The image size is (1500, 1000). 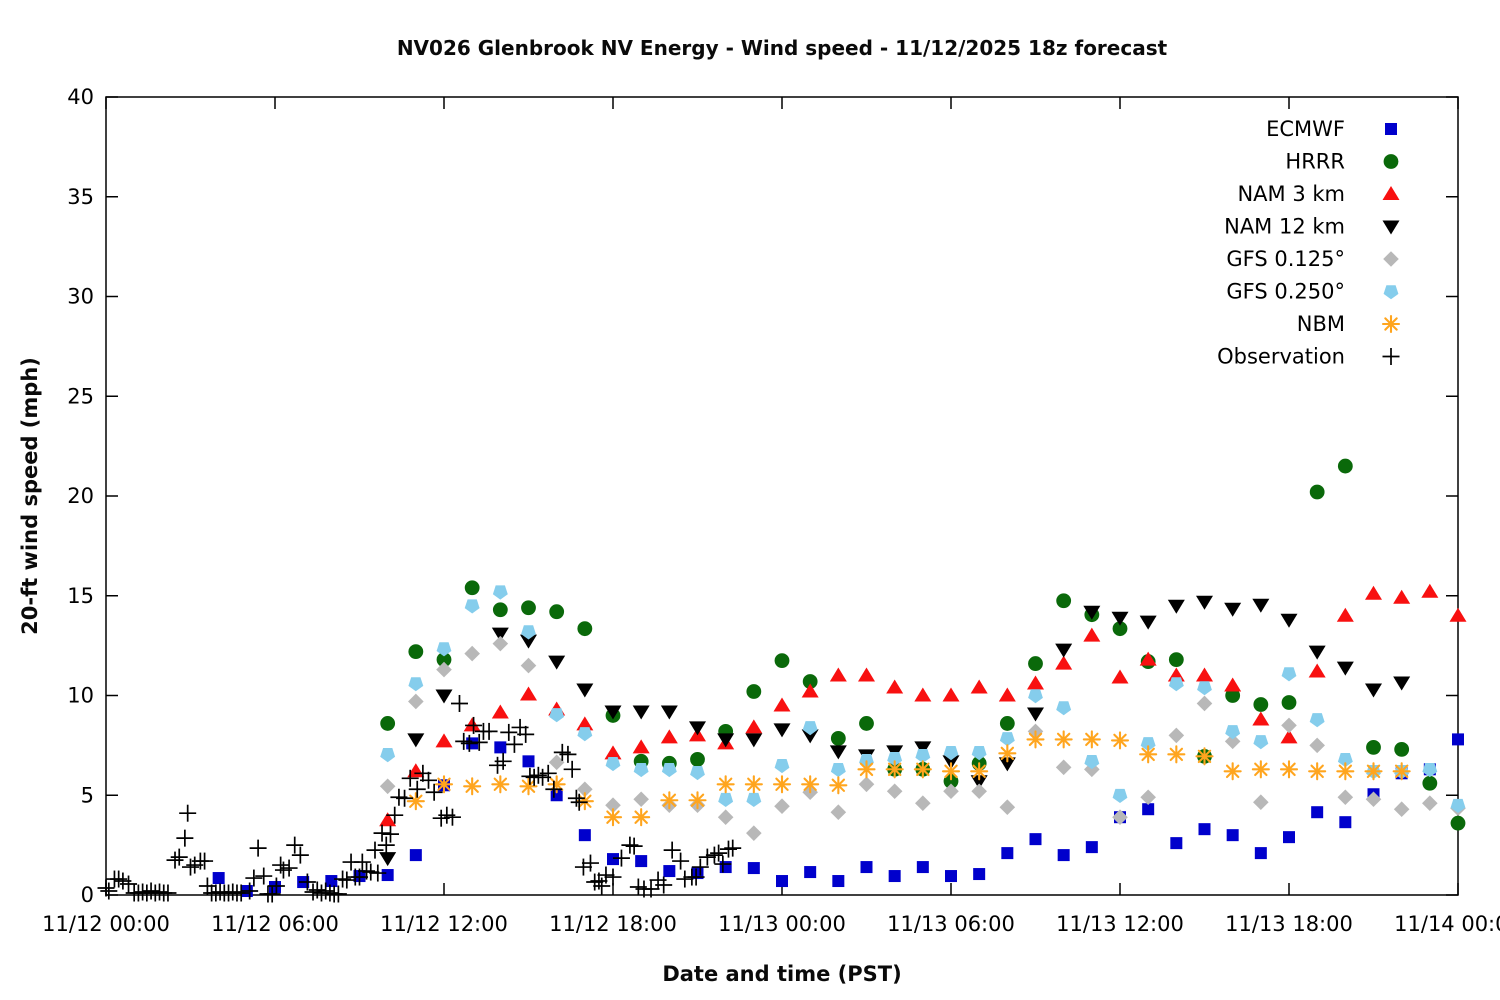 What do you see at coordinates (275, 924) in the screenshot?
I see `x-tick-label: 11/12 06:00` at bounding box center [275, 924].